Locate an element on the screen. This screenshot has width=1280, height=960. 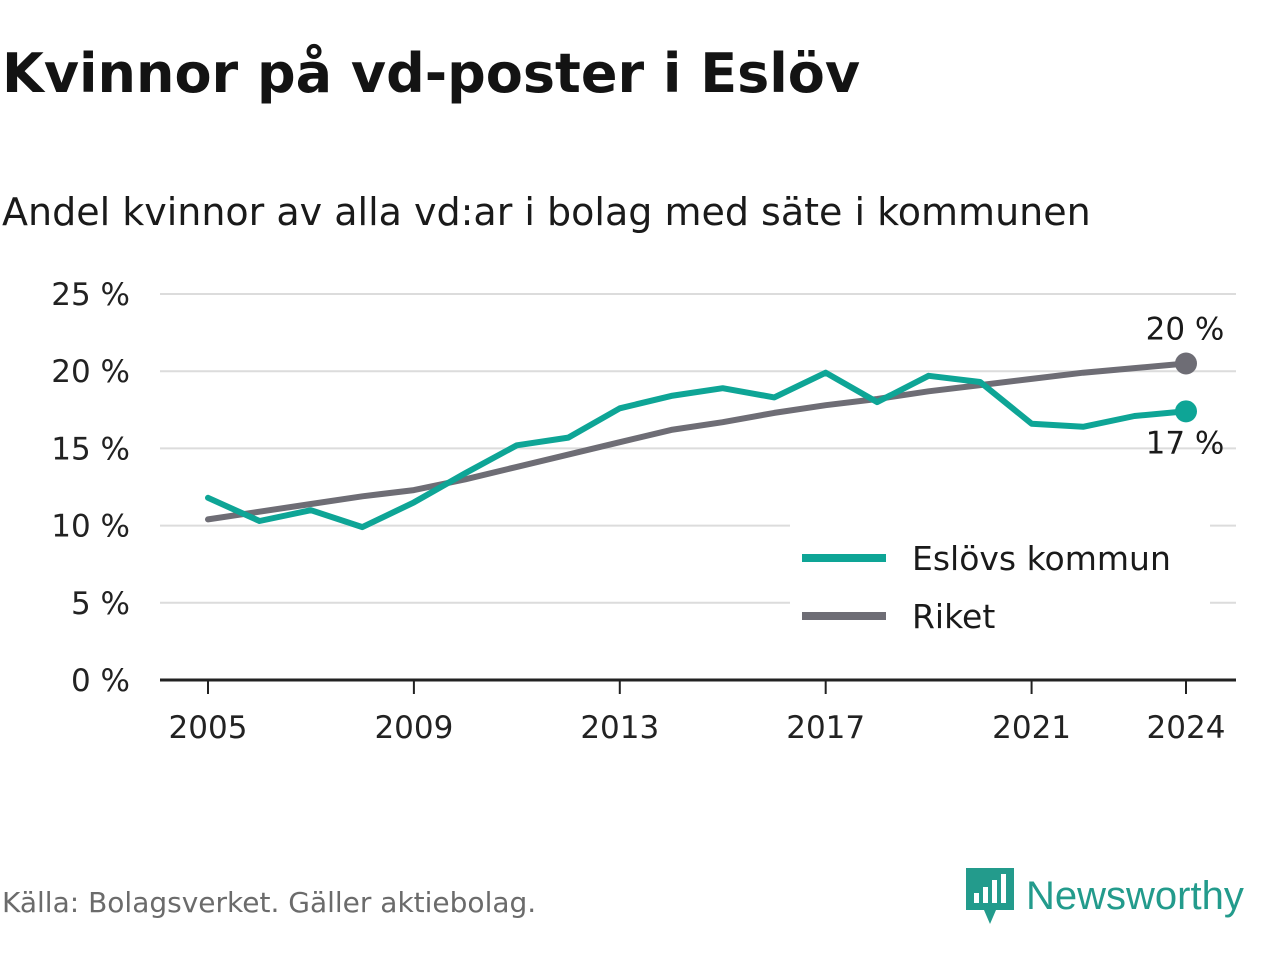
x-tick-label: 2017 is located at coordinates (825, 728).